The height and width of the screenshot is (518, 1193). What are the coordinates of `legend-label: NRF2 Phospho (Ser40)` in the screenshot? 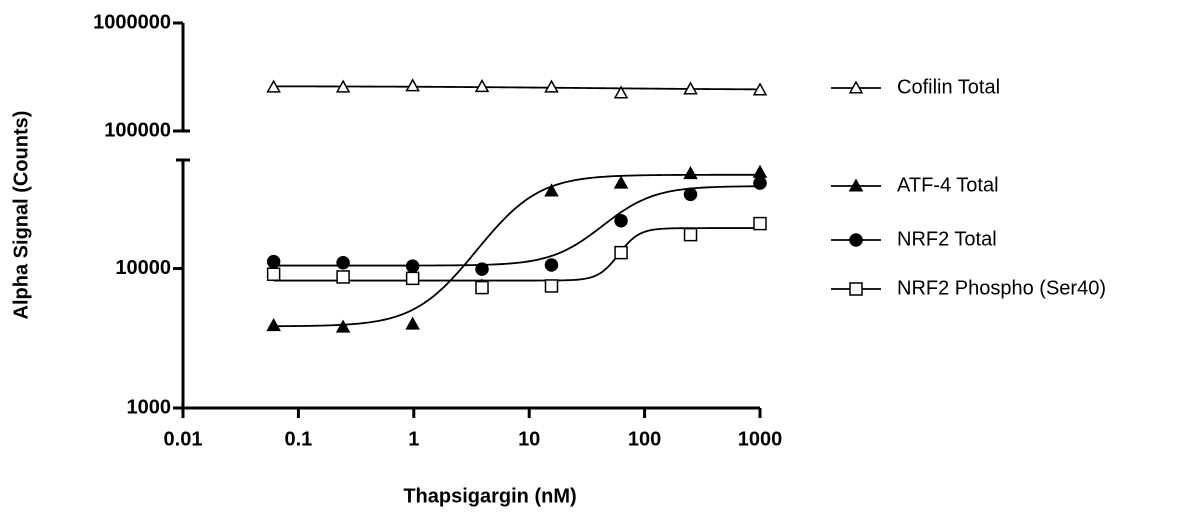 It's located at (1001, 288).